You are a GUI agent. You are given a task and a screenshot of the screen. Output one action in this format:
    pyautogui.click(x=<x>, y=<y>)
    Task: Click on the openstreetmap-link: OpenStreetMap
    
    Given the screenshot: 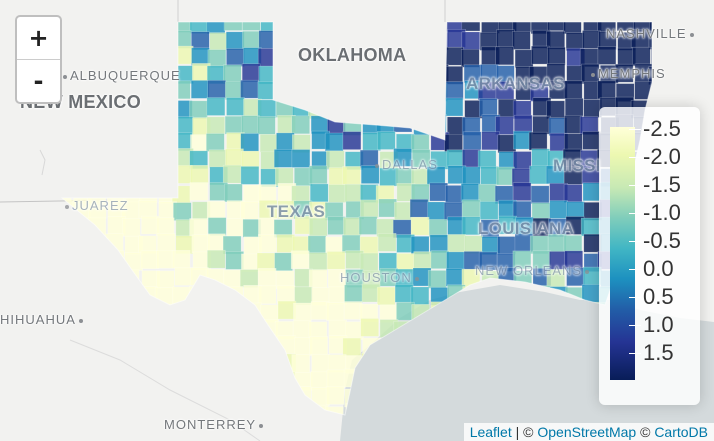 What is the action you would take?
    pyautogui.click(x=587, y=432)
    